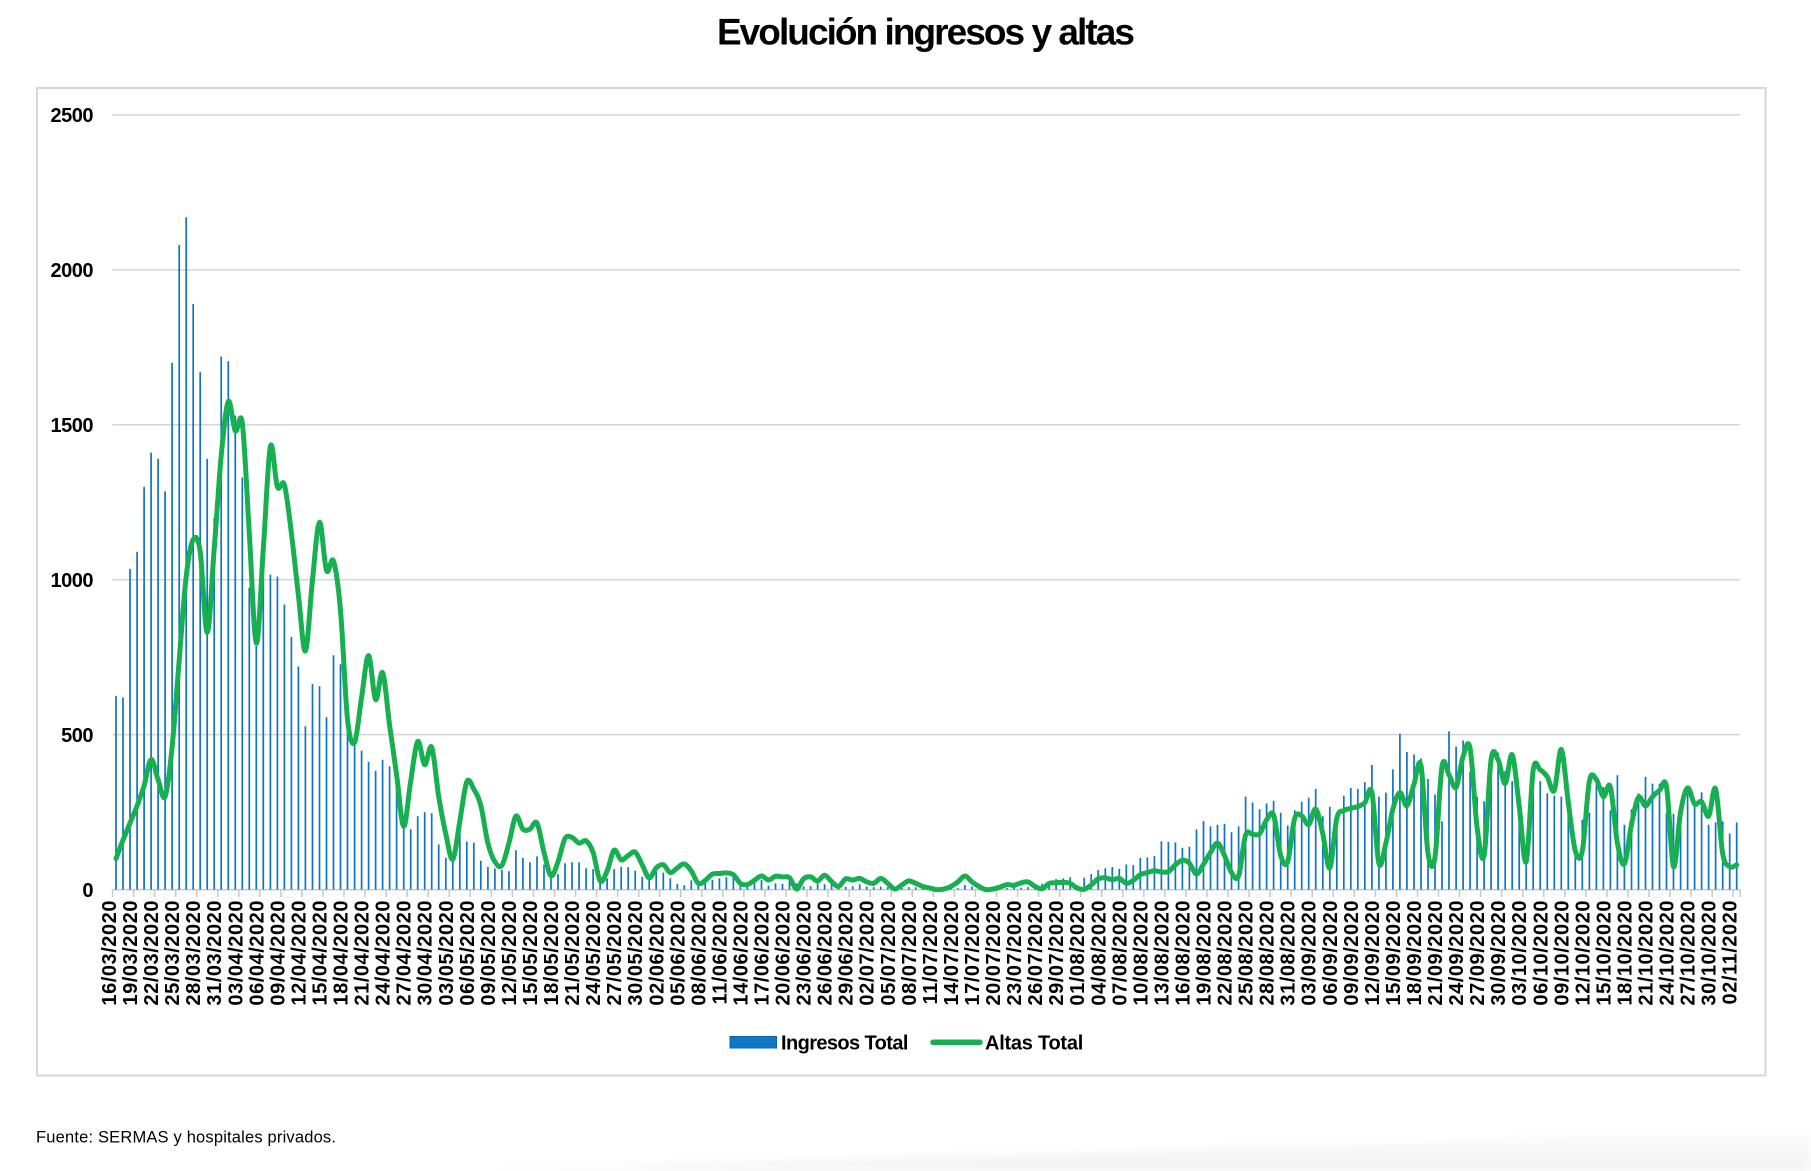 Image resolution: width=1811 pixels, height=1171 pixels. I want to click on svg-text: 21/05/2020, so click(573, 953).